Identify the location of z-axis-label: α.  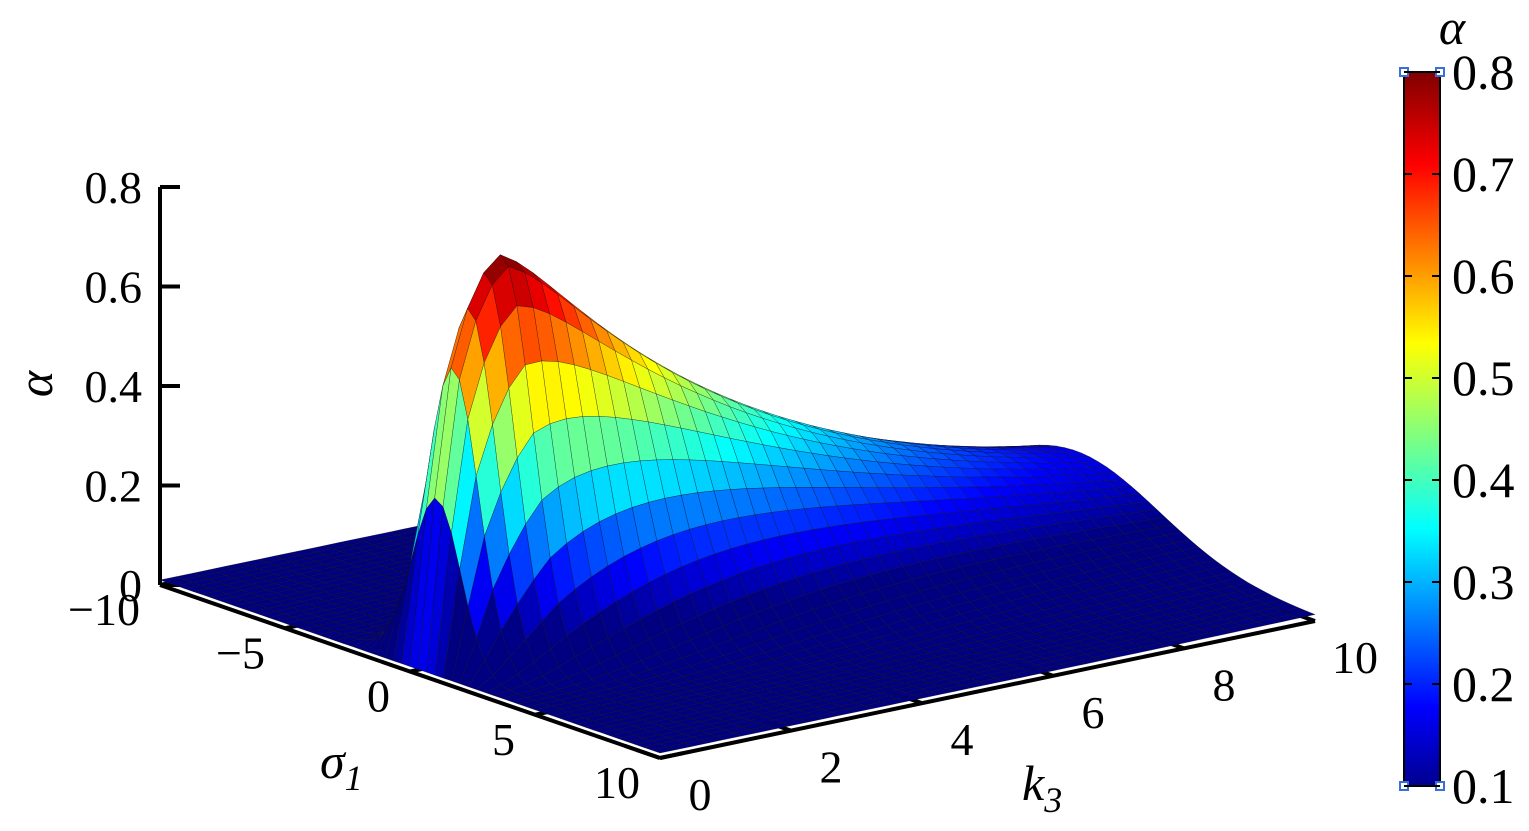
(35, 383).